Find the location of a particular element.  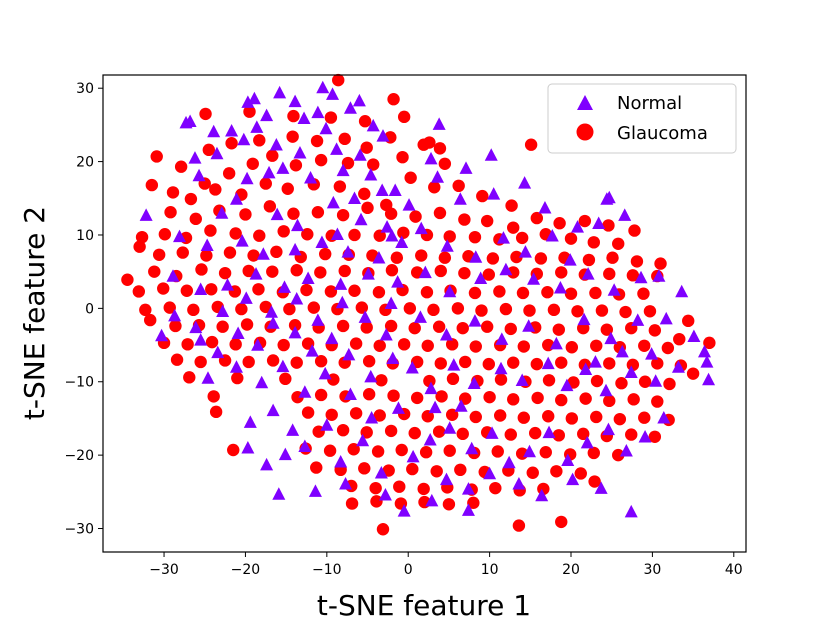

y-tick-label: −30 is located at coordinates (79, 530).